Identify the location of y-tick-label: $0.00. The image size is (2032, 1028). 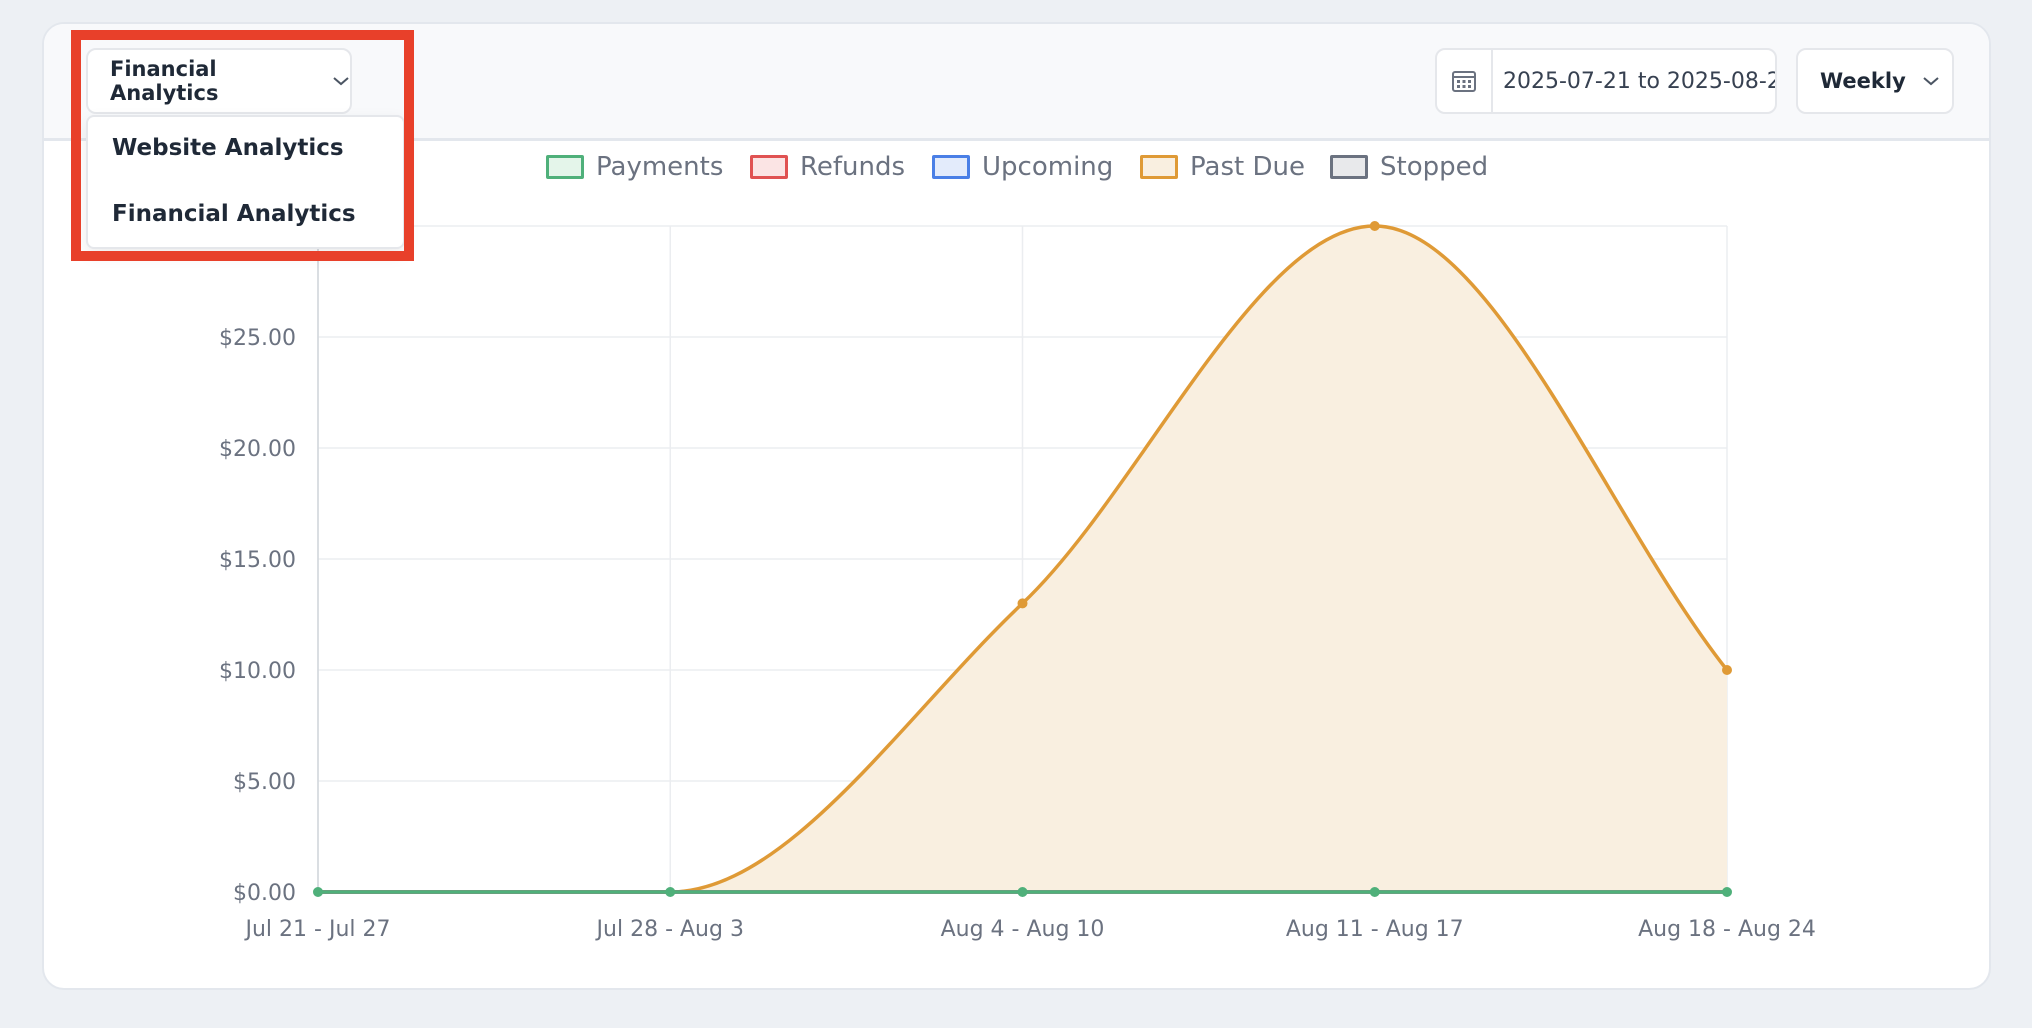
(264, 893).